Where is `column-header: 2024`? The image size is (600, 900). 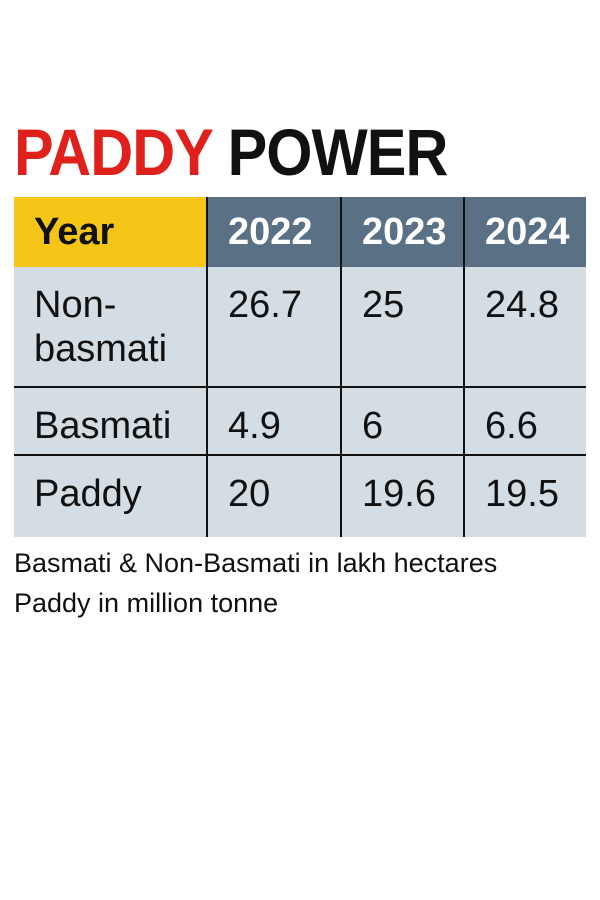 column-header: 2024 is located at coordinates (524, 232).